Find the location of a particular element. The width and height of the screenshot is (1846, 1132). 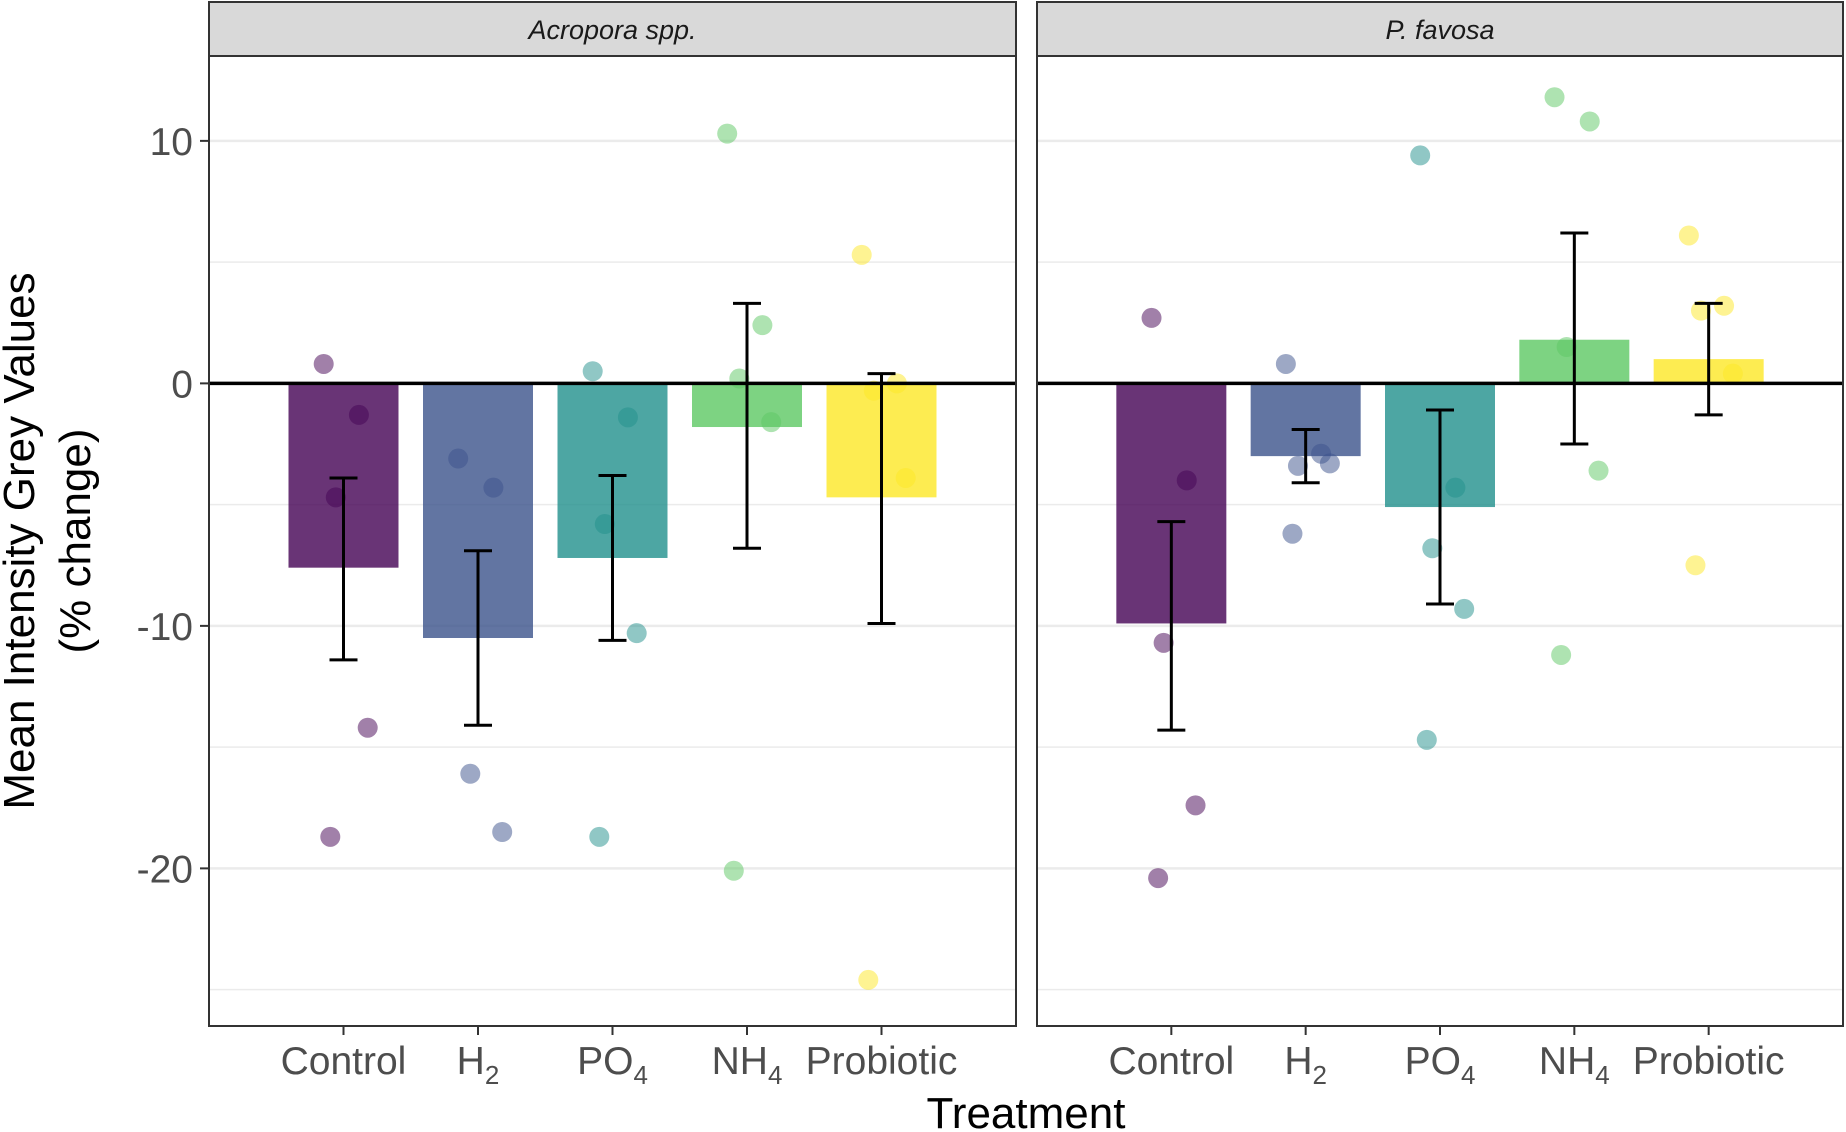

y-tick-label: 0 is located at coordinates (182, 384).